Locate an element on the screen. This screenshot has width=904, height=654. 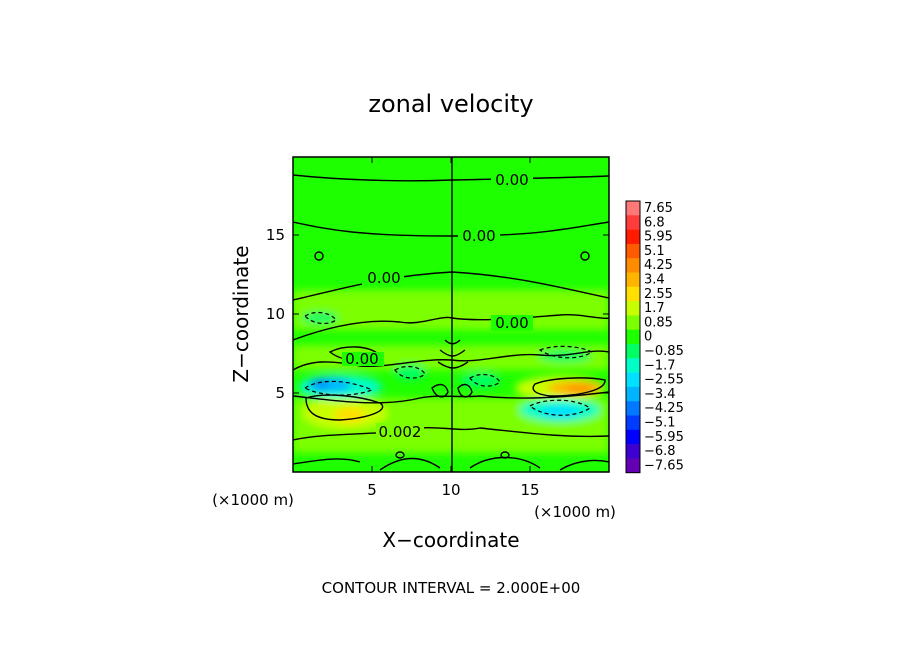
colorbar-label: 6.8 is located at coordinates (654, 222).